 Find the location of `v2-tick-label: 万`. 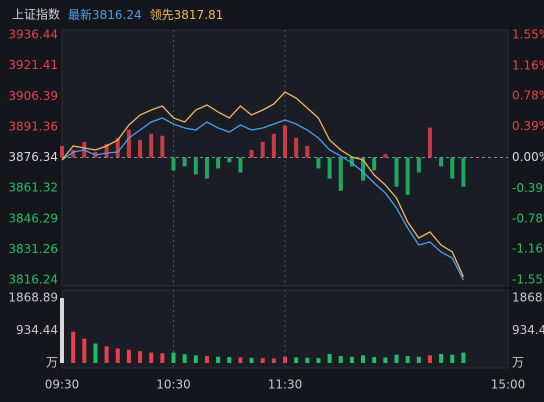

v2-tick-label: 万 is located at coordinates (518, 363).